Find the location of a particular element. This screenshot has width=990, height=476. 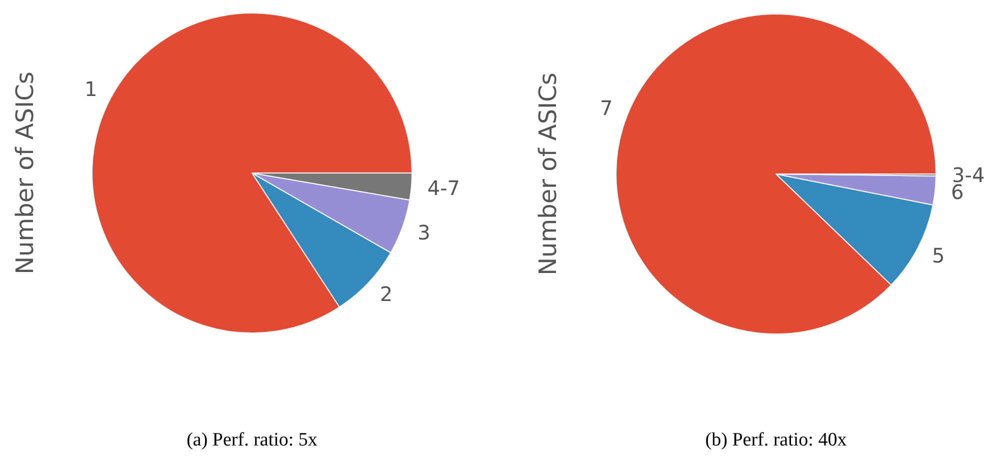

slice-label: 3 is located at coordinates (424, 232).